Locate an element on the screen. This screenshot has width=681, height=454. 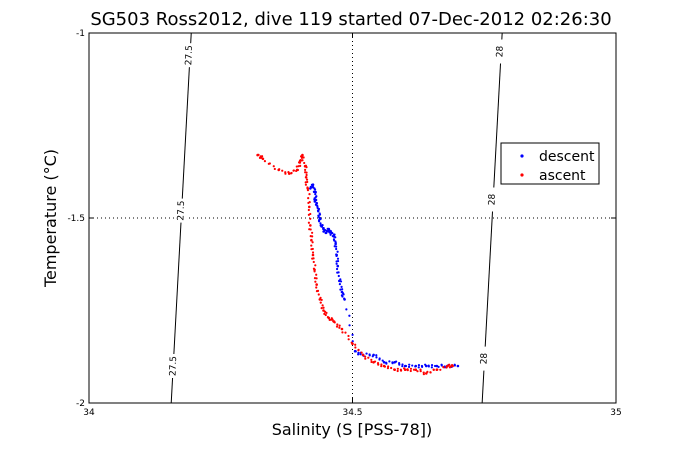
legend-marker-ascent is located at coordinates (522, 175).